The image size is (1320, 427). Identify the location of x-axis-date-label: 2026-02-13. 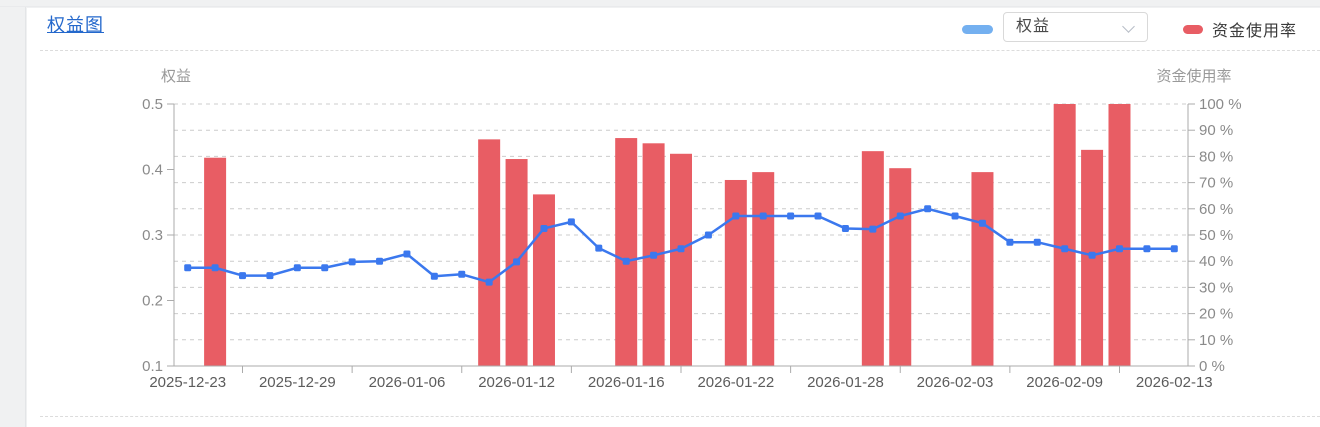
(1174, 382).